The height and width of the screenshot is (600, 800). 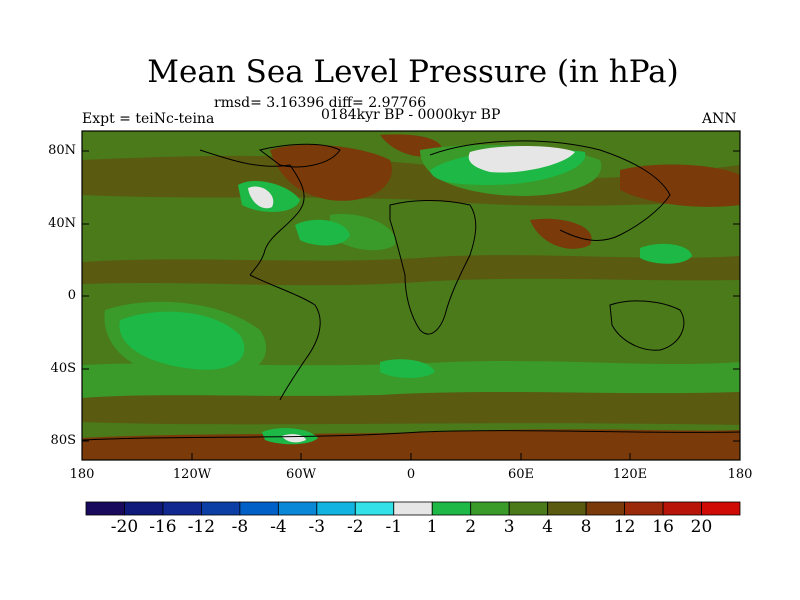 What do you see at coordinates (301, 474) in the screenshot?
I see `lon-label-60w: 60W` at bounding box center [301, 474].